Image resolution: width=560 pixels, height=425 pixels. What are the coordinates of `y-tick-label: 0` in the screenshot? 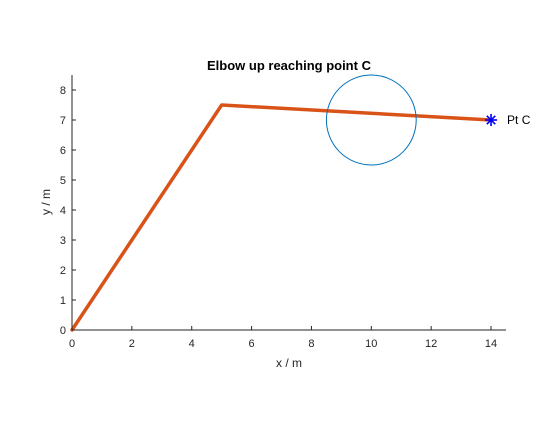 It's located at (63, 331).